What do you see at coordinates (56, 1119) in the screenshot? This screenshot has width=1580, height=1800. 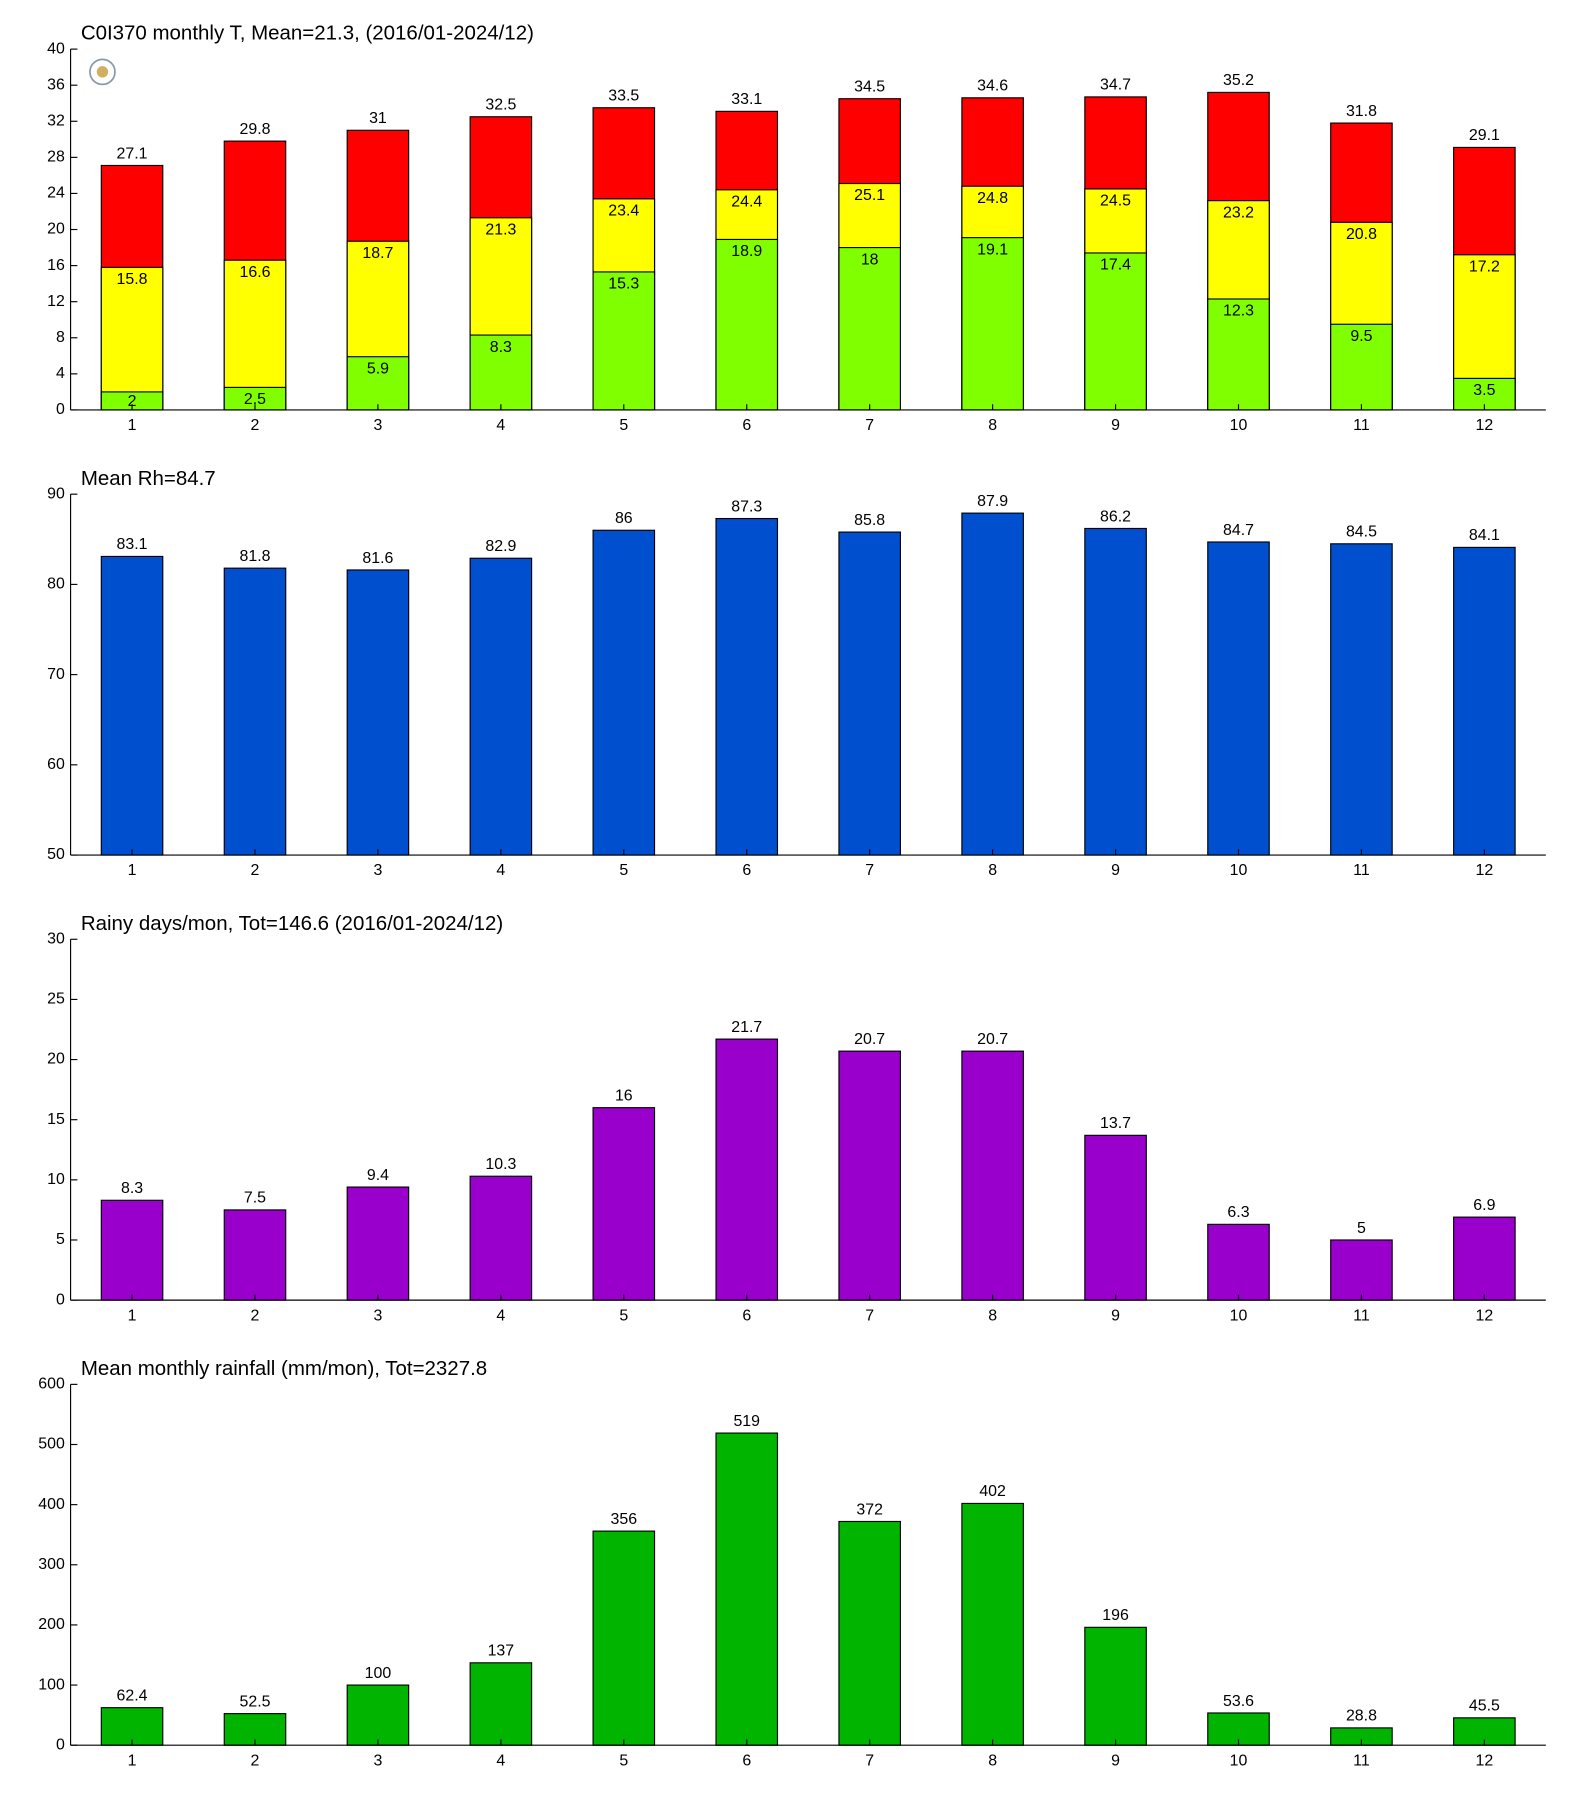 I see `y-tick-label: 15` at bounding box center [56, 1119].